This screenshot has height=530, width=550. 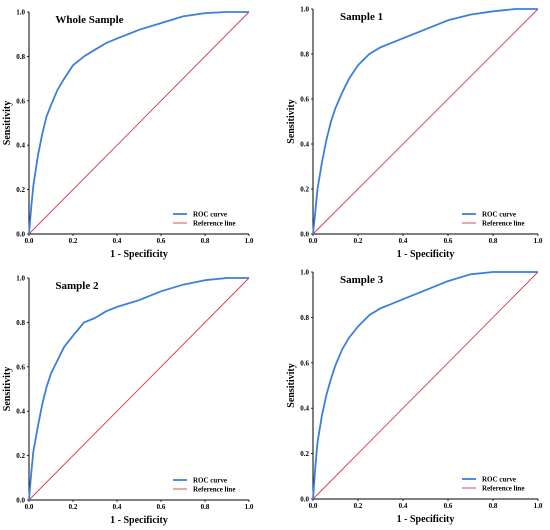 I want to click on panel-title: Sample 3, so click(x=362, y=280).